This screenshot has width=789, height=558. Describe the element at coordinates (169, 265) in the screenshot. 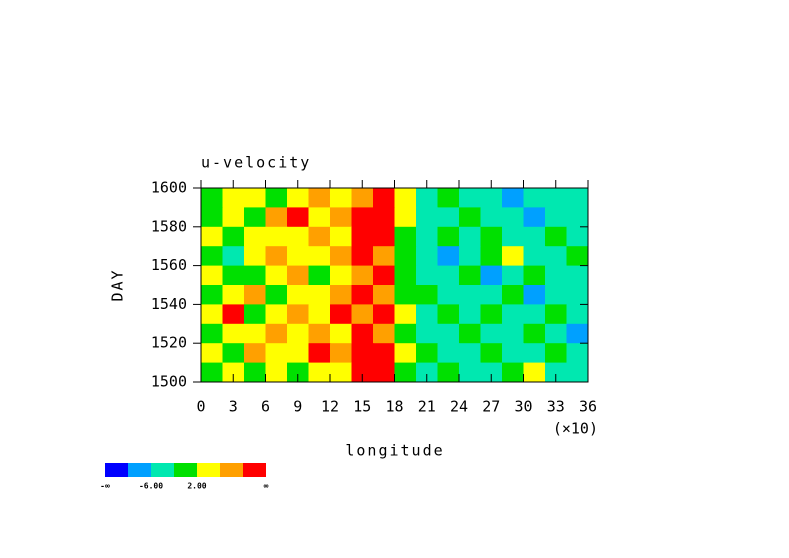

I see `y-tick-label: 1560` at that location.